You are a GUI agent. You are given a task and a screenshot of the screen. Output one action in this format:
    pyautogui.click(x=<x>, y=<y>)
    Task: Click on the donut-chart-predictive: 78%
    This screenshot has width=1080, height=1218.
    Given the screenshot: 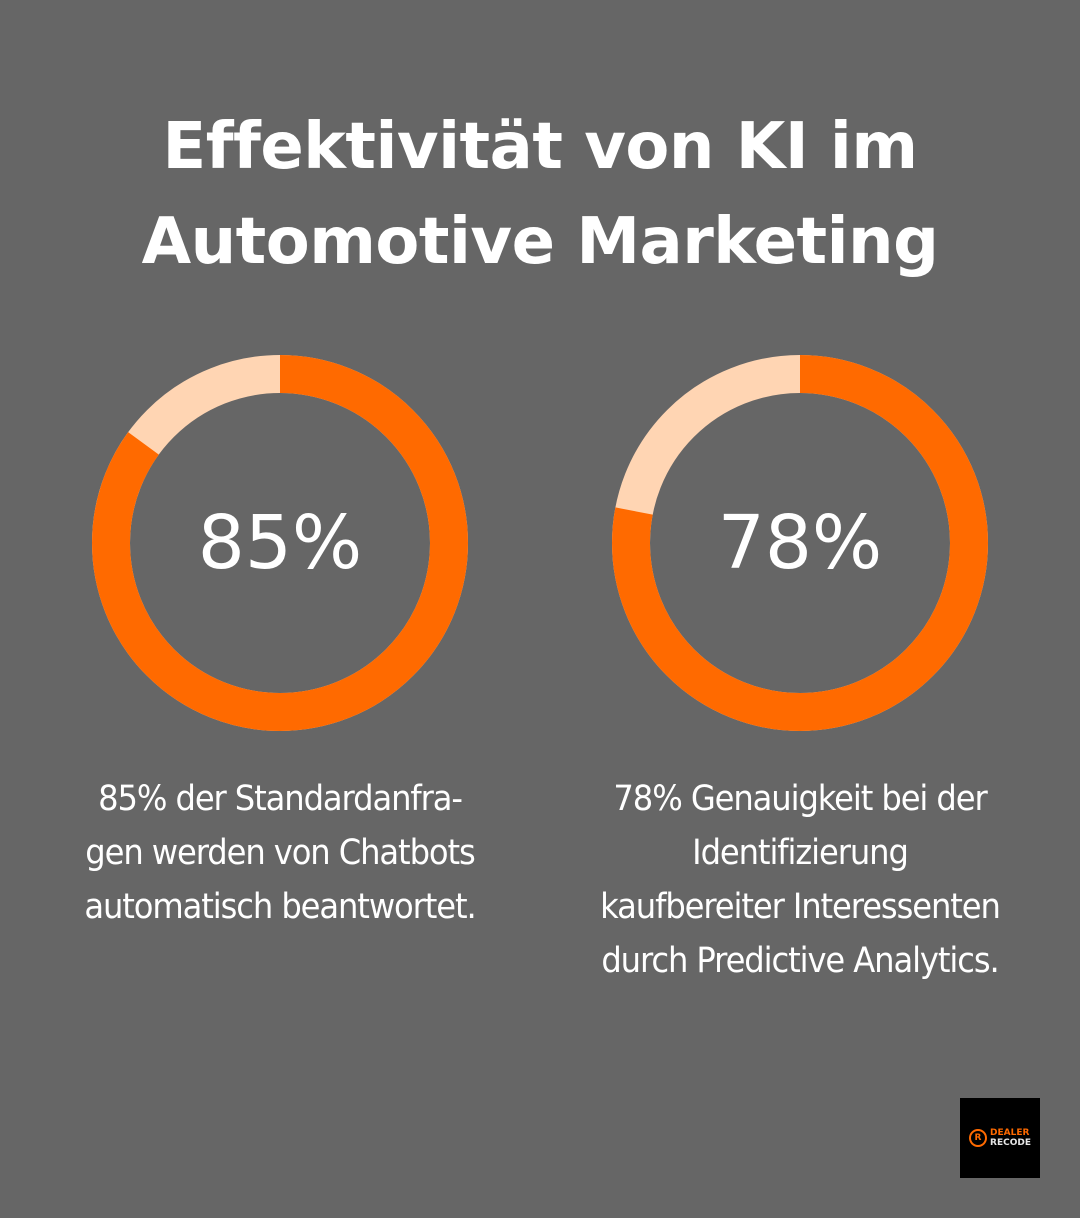 What is the action you would take?
    pyautogui.click(x=800, y=543)
    